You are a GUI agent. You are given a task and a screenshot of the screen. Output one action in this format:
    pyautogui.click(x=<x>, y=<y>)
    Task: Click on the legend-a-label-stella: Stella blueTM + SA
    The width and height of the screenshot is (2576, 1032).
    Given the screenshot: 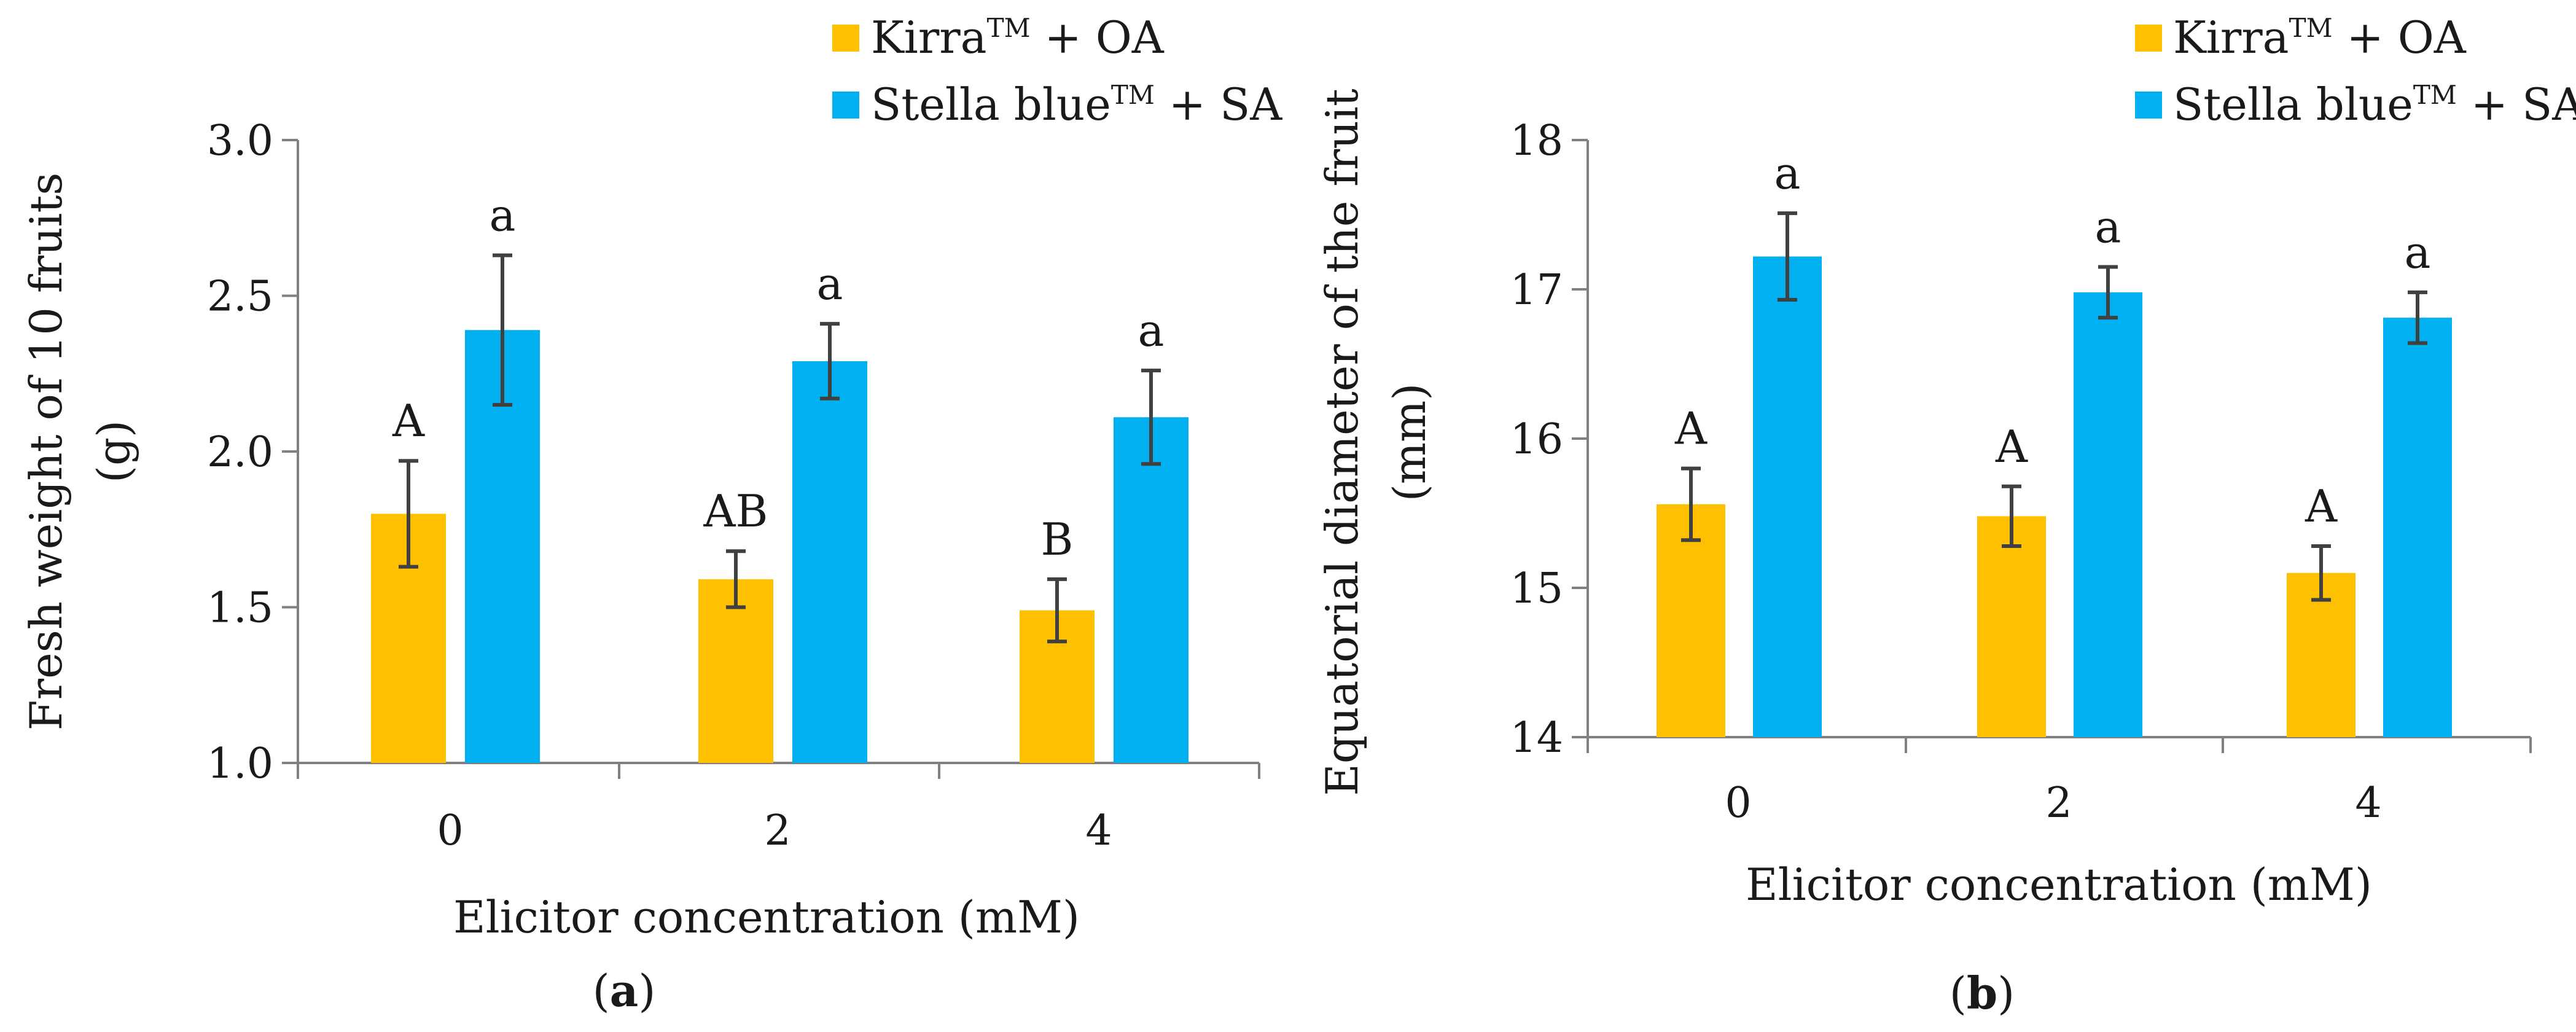 What is the action you would take?
    pyautogui.click(x=1076, y=105)
    